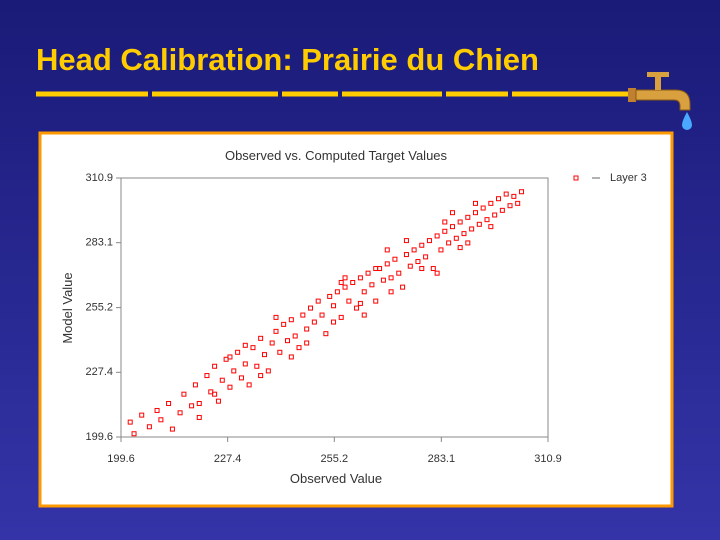 The height and width of the screenshot is (540, 720). What do you see at coordinates (99, 308) in the screenshot?
I see `y-tick-label: 255.2` at bounding box center [99, 308].